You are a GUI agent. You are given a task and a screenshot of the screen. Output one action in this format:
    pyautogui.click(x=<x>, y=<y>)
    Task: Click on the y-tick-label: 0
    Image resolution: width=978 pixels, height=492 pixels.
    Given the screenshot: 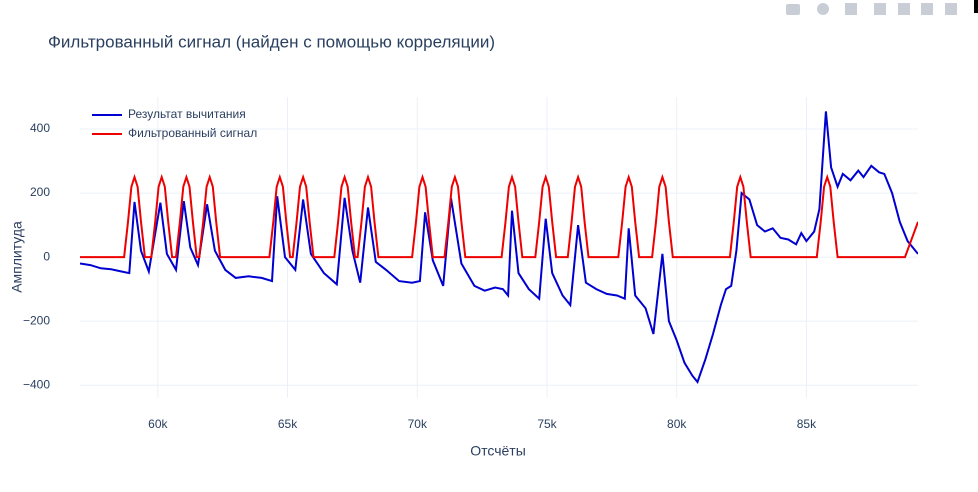 What is the action you would take?
    pyautogui.click(x=46, y=256)
    